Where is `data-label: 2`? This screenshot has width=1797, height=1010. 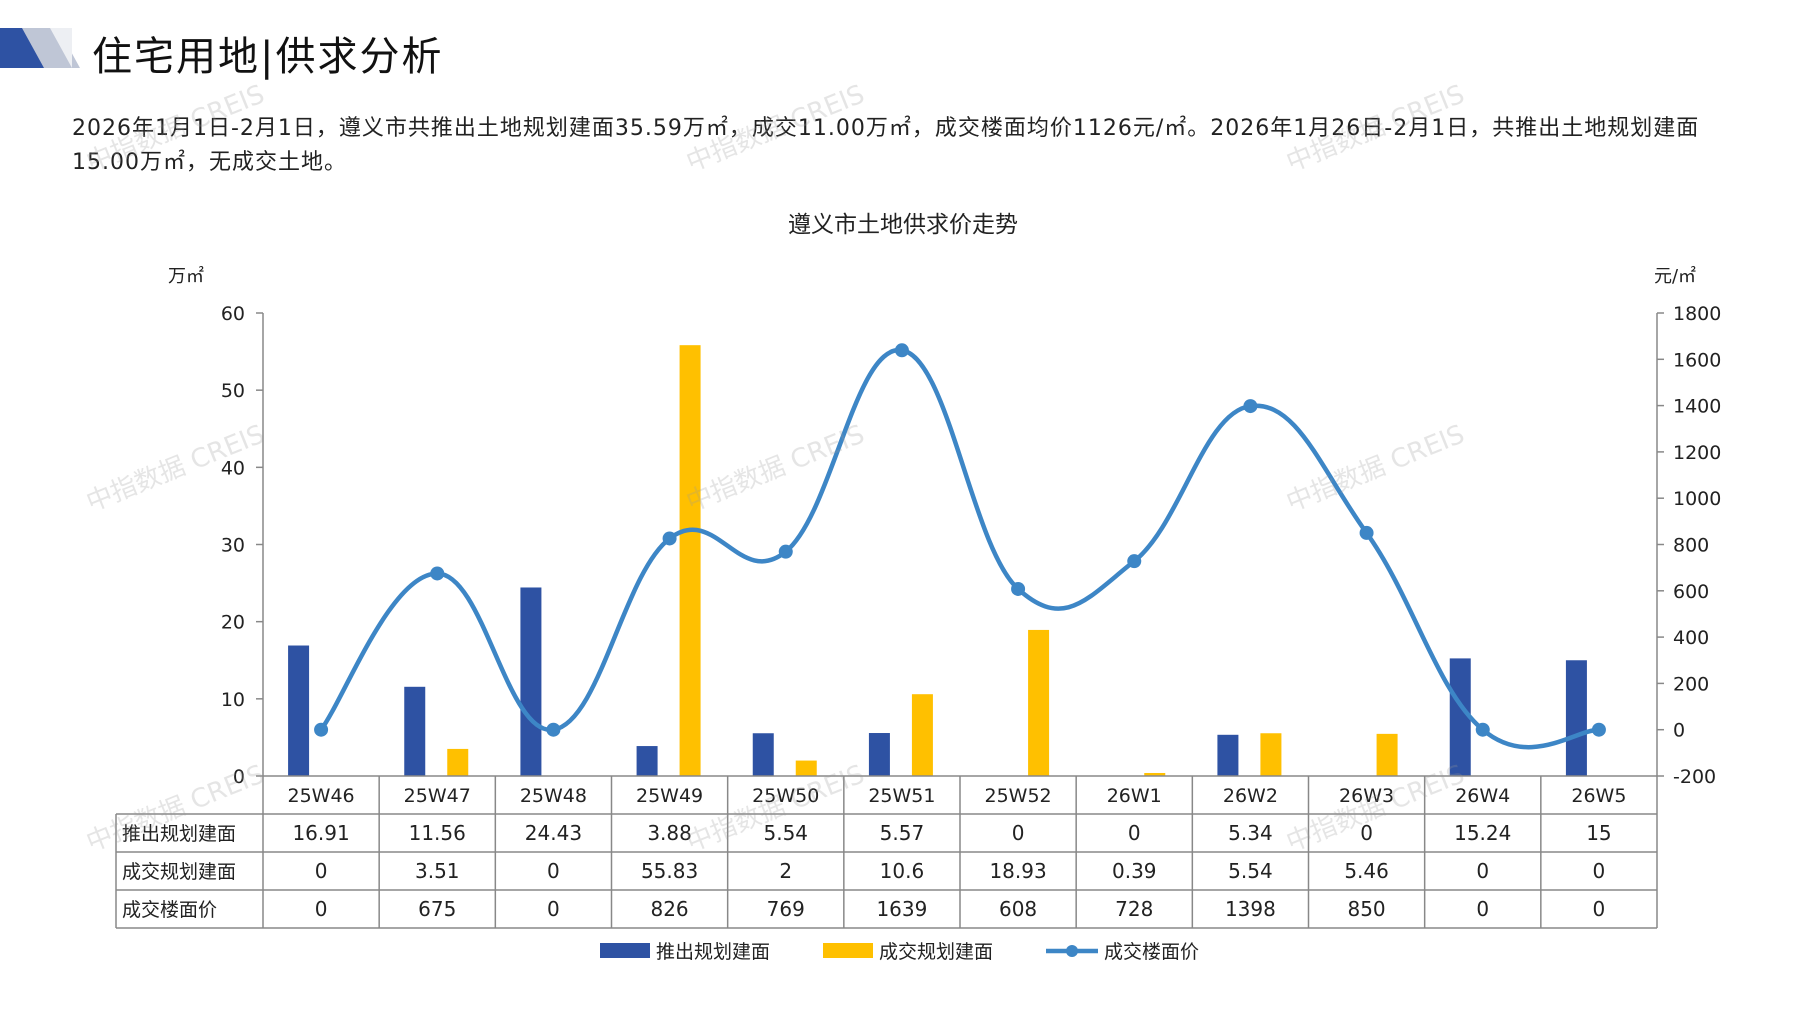 data-label: 2 is located at coordinates (785, 871).